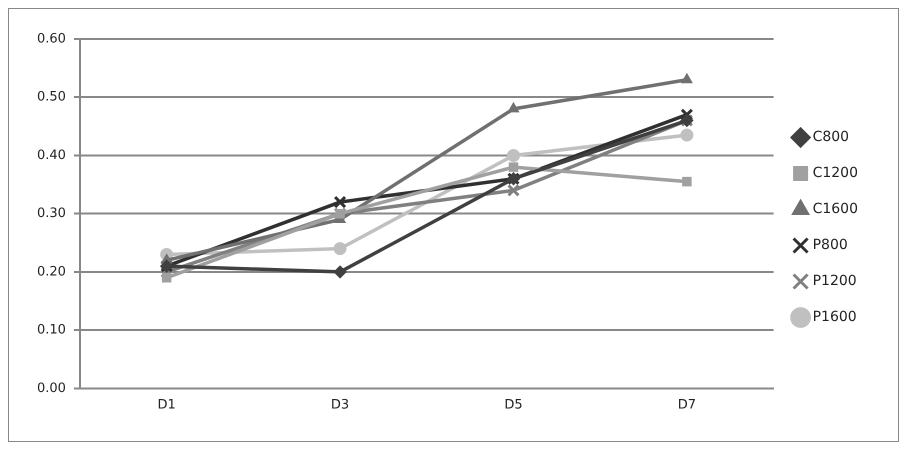 This screenshot has width=909, height=452. What do you see at coordinates (834, 281) in the screenshot?
I see `legend-label: P1200` at bounding box center [834, 281].